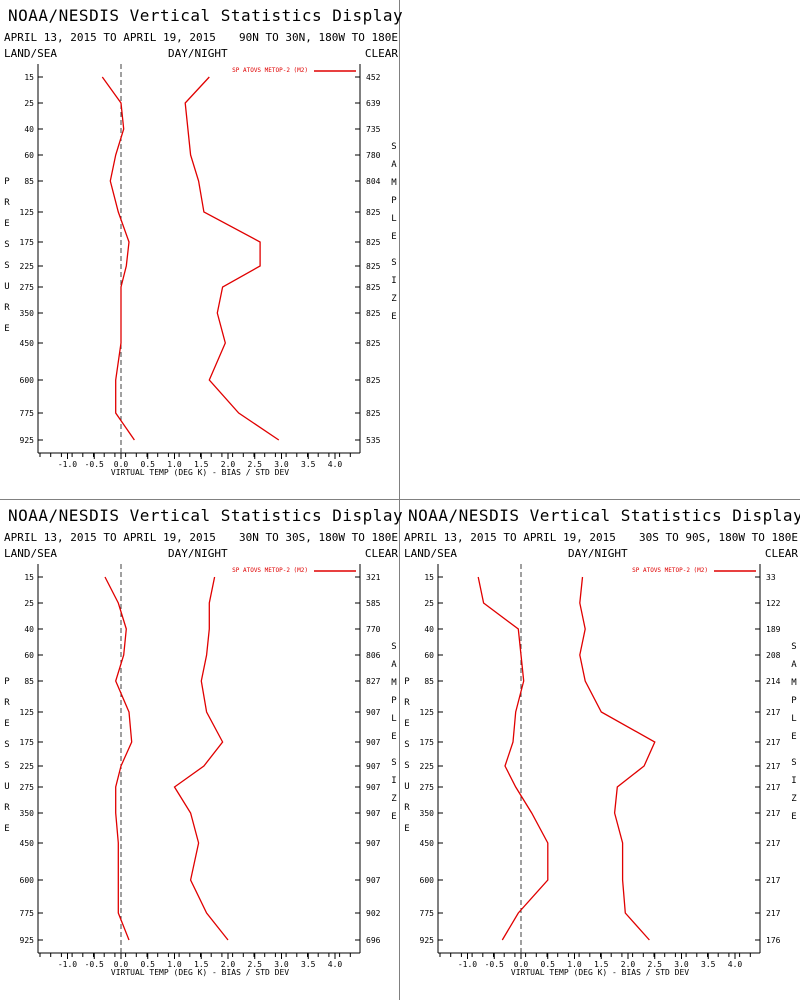 Image resolution: width=800 pixels, height=1000 pixels. What do you see at coordinates (373, 940) in the screenshot?
I see `sample-size-label: 696` at bounding box center [373, 940].